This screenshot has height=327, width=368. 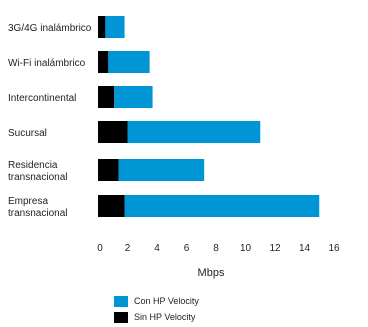 I want to click on x-tick-label: 2, so click(x=128, y=248).